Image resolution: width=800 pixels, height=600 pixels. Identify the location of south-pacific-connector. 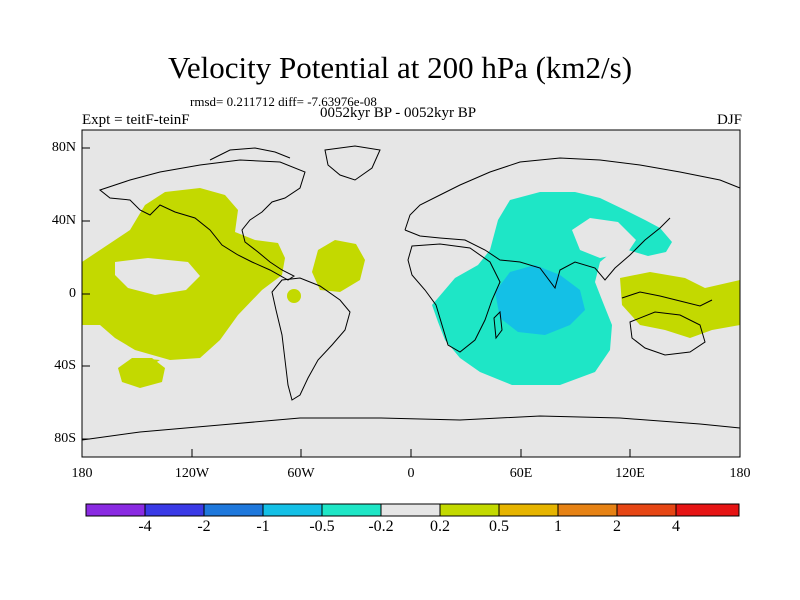
(150, 362).